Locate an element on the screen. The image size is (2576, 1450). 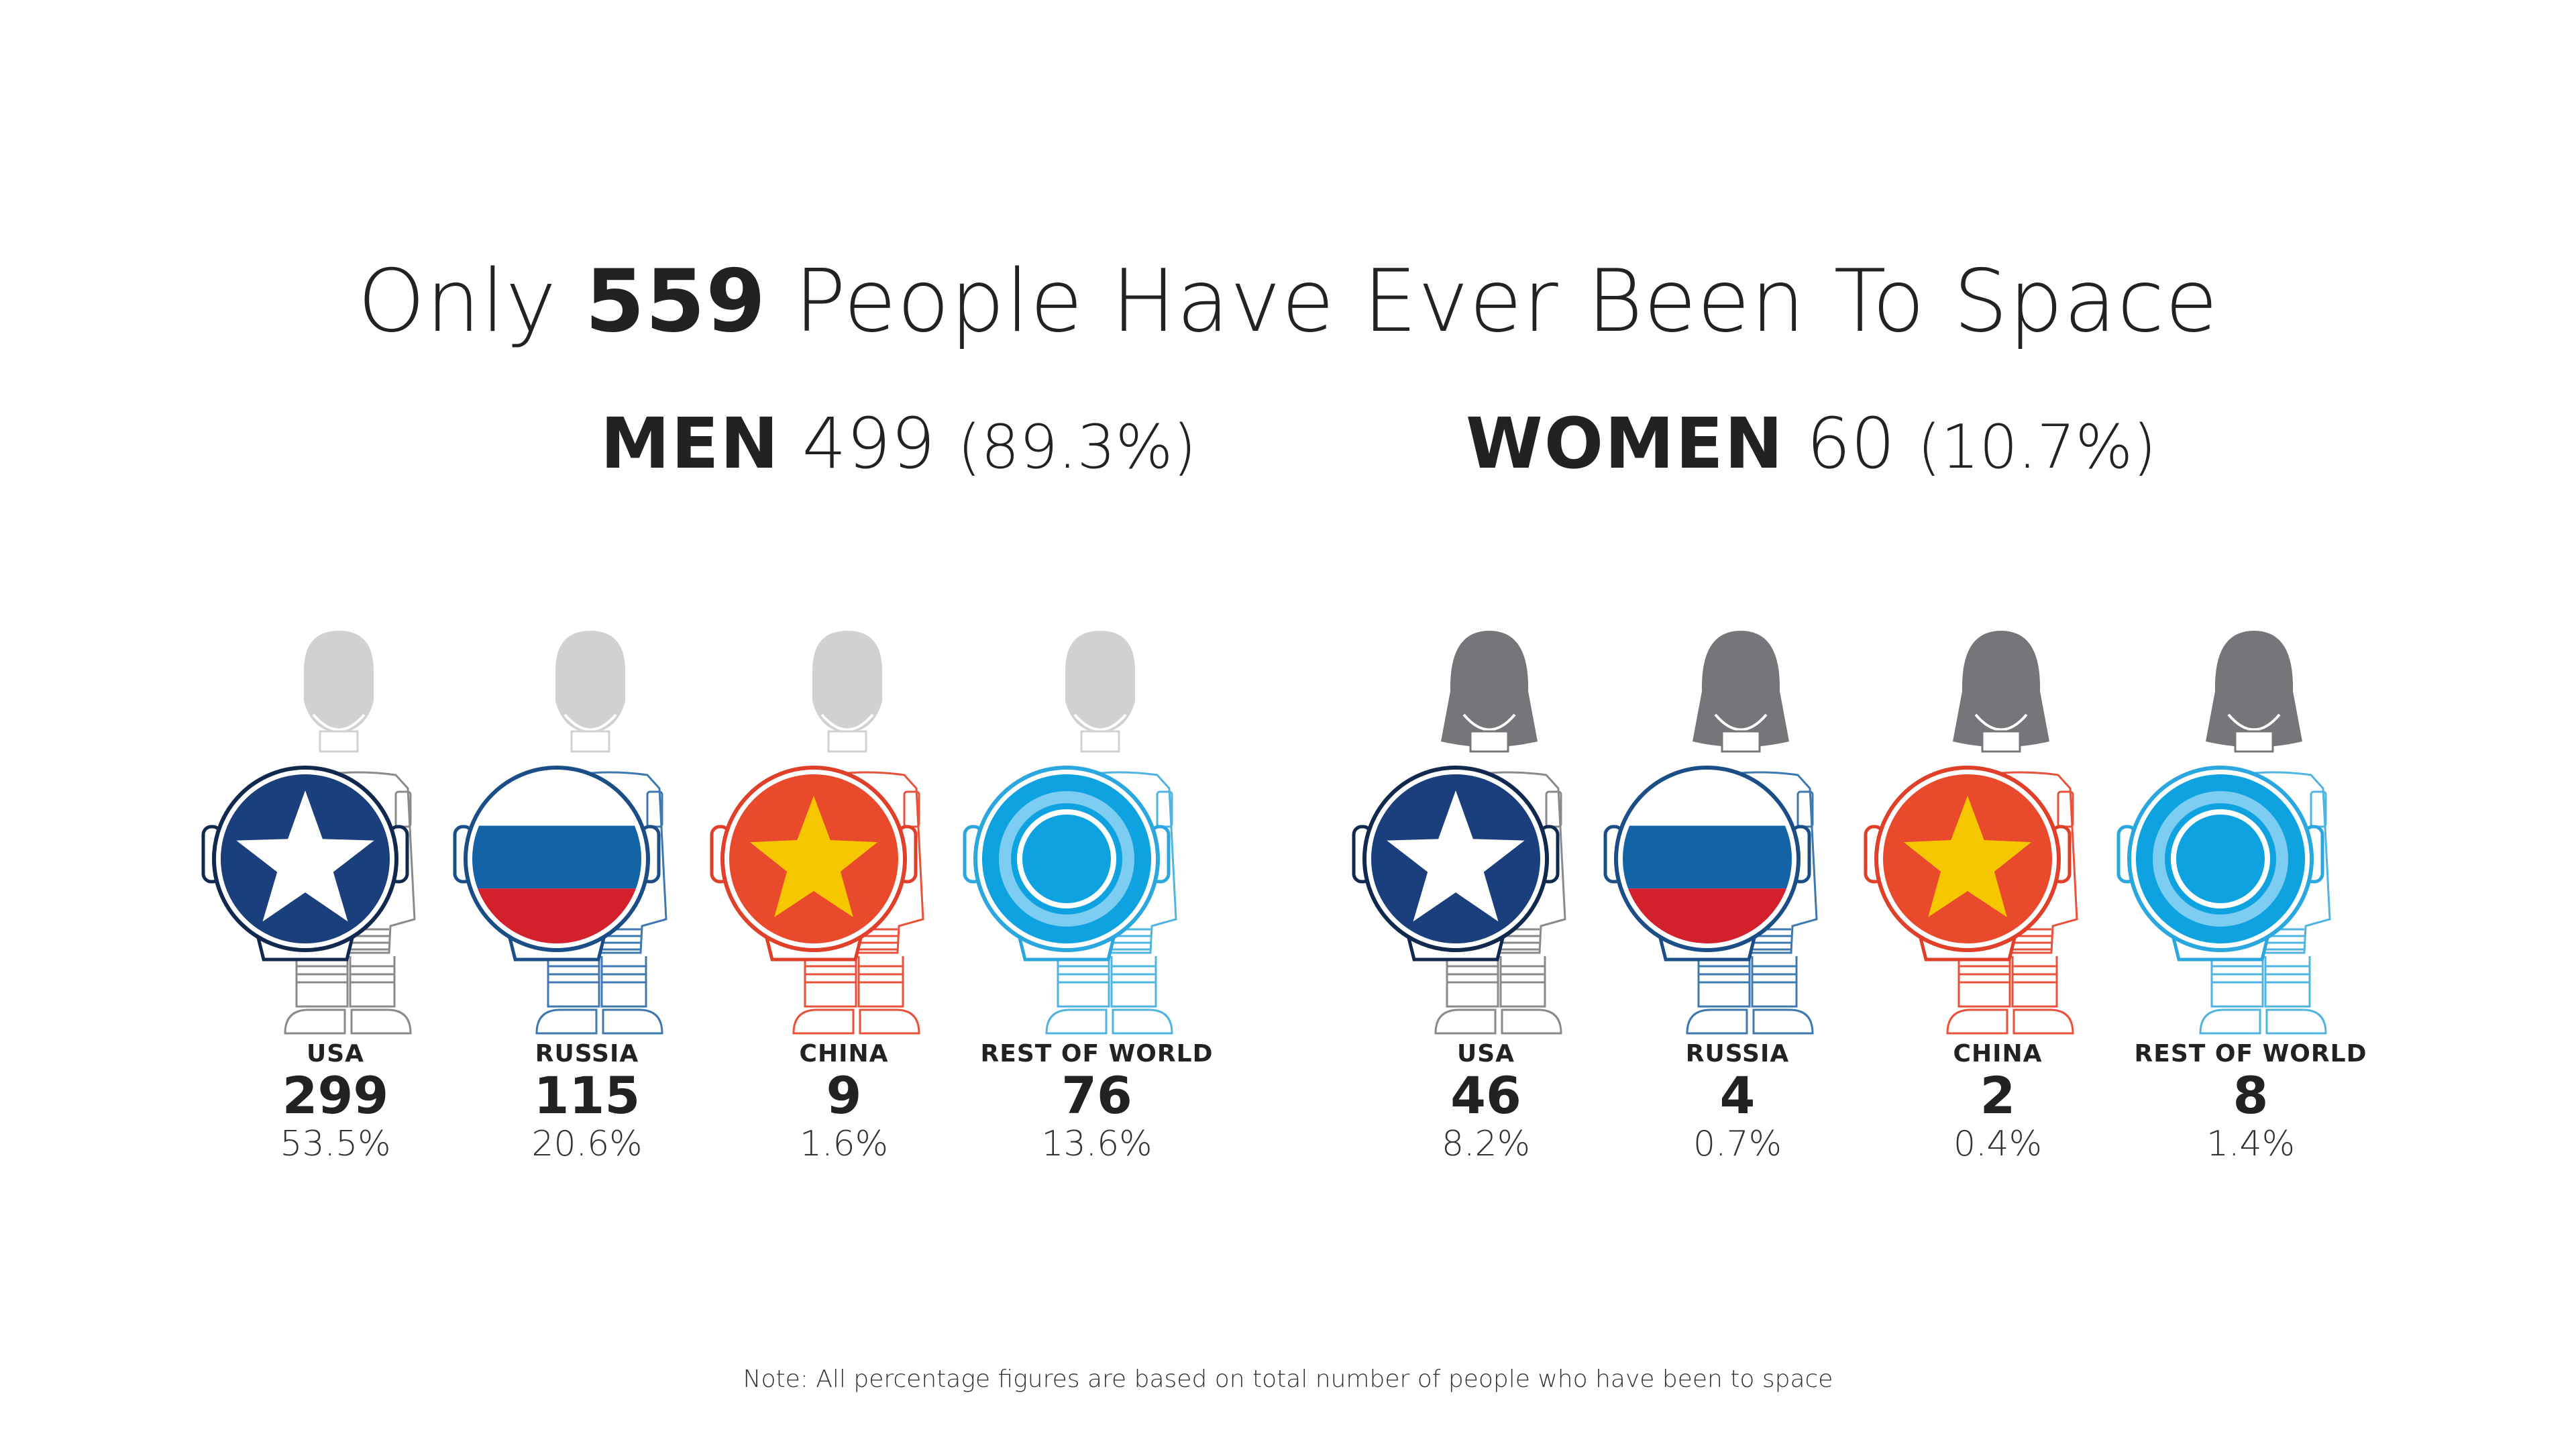
astronaut-china-male is located at coordinates (817, 833).